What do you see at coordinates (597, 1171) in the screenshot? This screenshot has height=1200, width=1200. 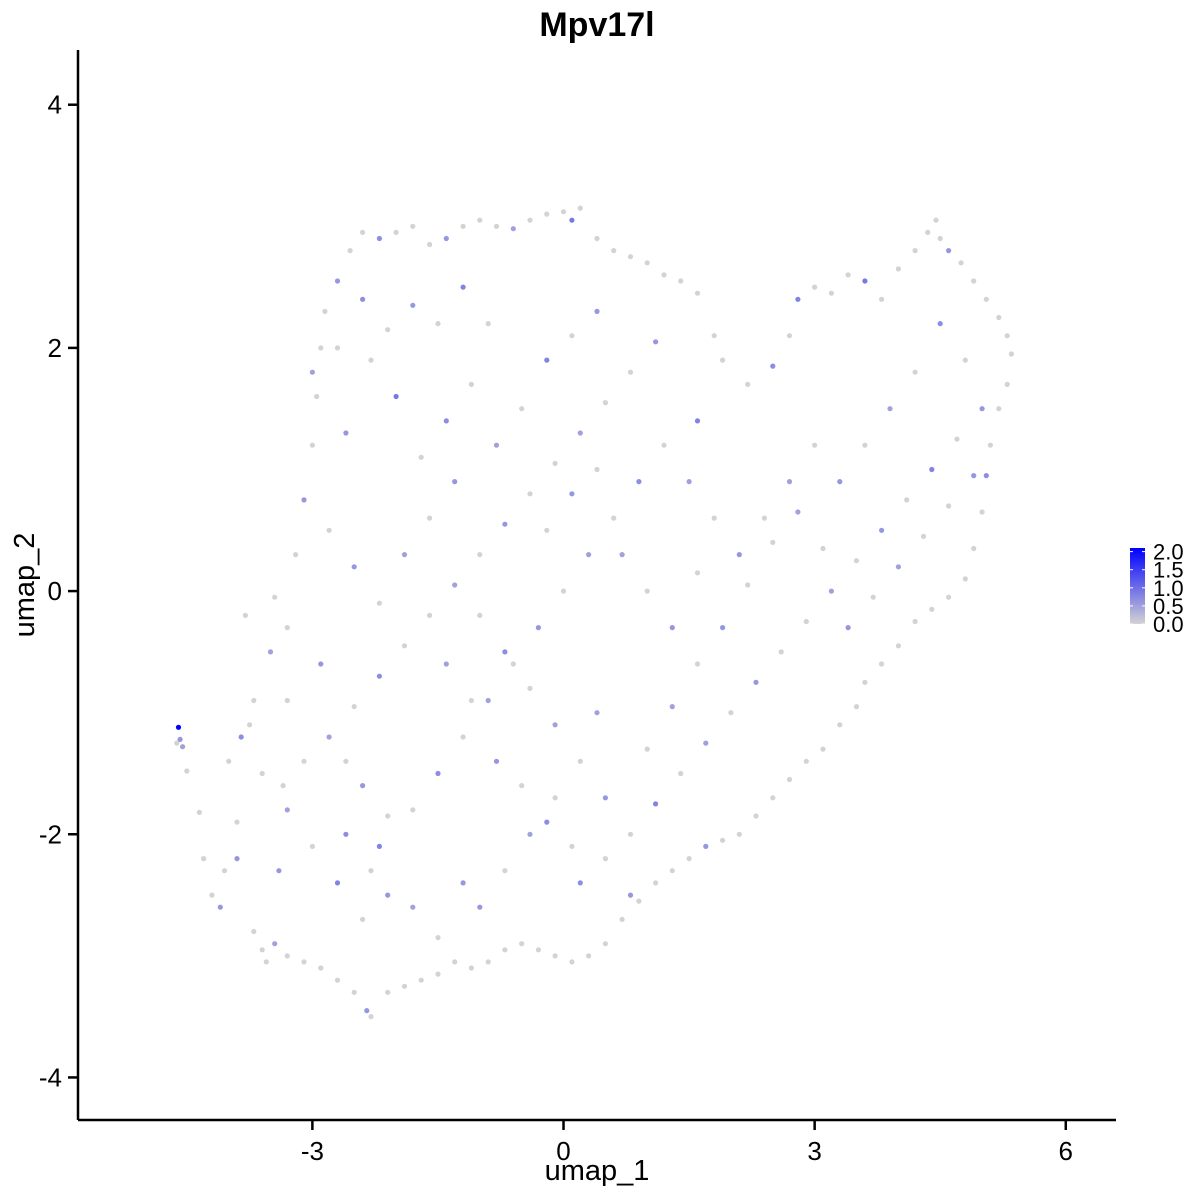 I see `x-axis-title: umap_1` at bounding box center [597, 1171].